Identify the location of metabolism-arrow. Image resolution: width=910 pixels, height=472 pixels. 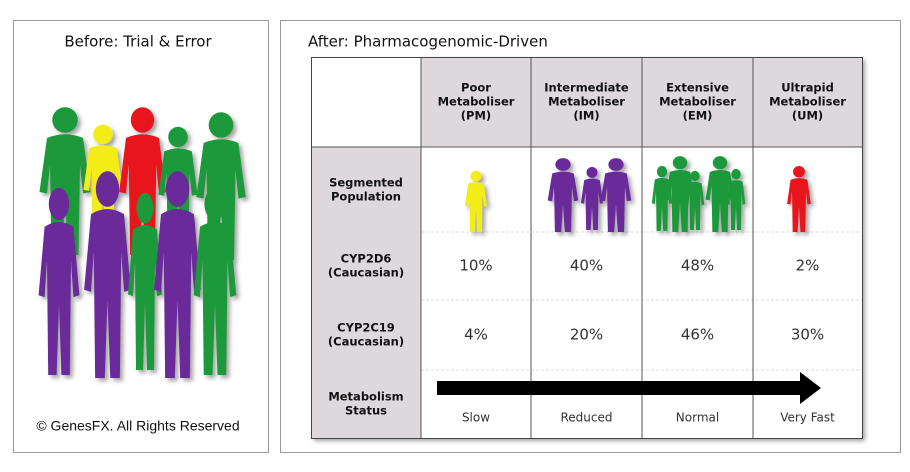
(629, 388).